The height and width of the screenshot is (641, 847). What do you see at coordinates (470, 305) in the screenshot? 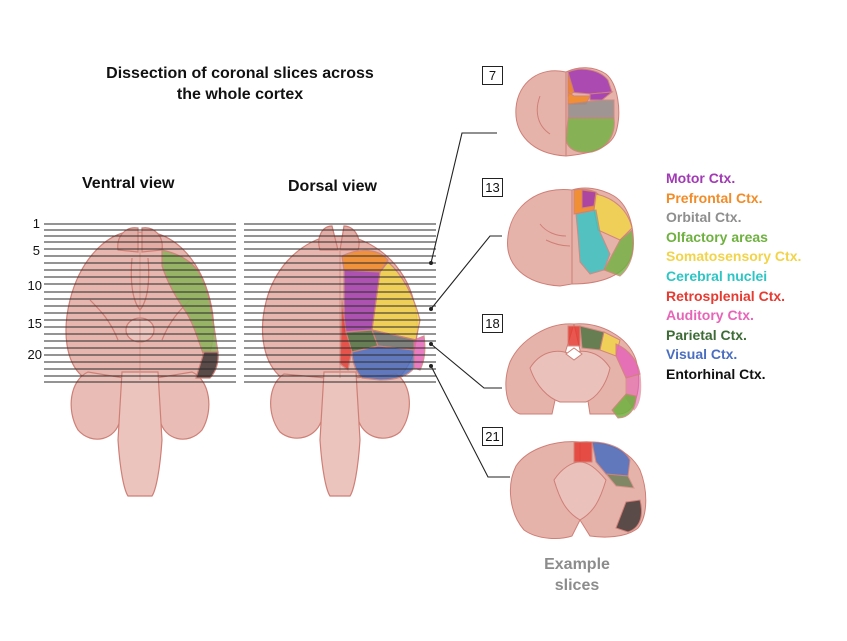
I see `connector-lines` at bounding box center [470, 305].